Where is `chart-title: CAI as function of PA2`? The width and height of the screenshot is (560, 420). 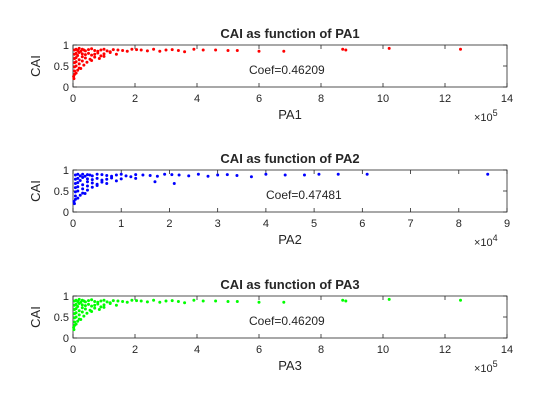
chart-title: CAI as function of PA2 is located at coordinates (289, 158).